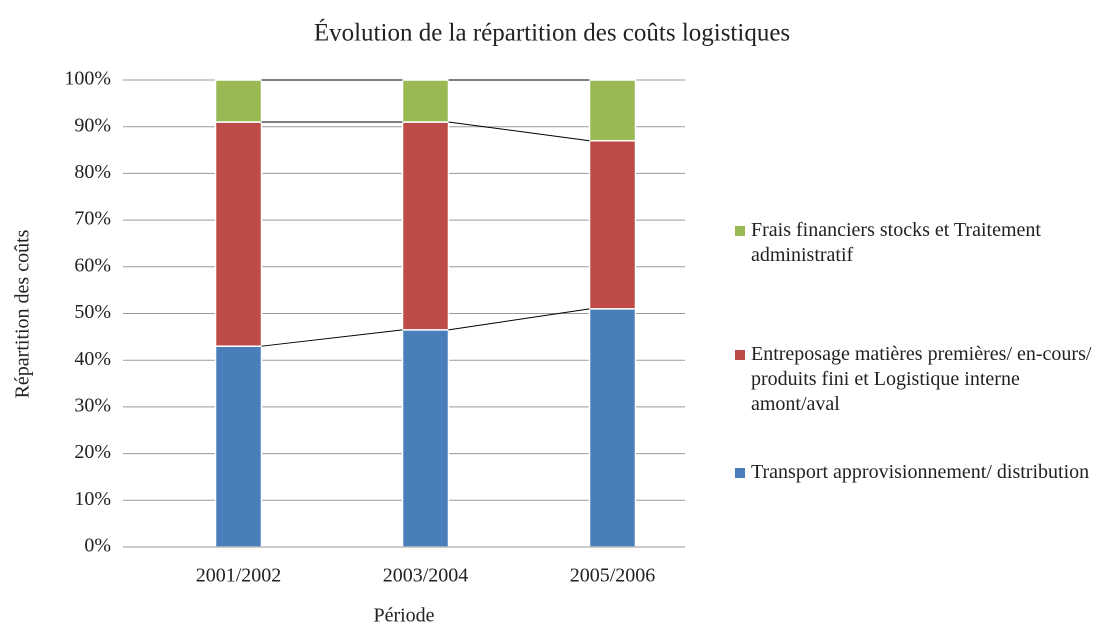  Describe the element at coordinates (403, 616) in the screenshot. I see `x-axis-label: Période` at that location.